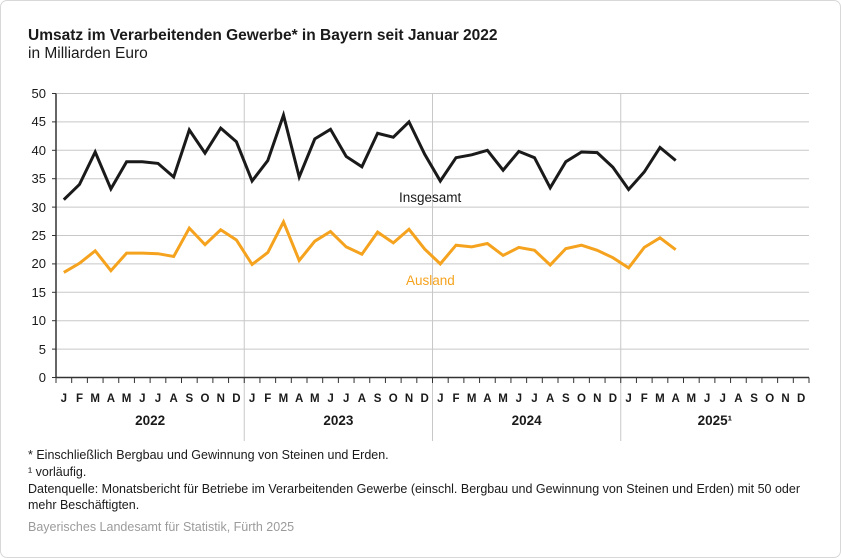 The height and width of the screenshot is (558, 841). Describe the element at coordinates (38, 93) in the screenshot. I see `y-axis-label: 50` at that location.